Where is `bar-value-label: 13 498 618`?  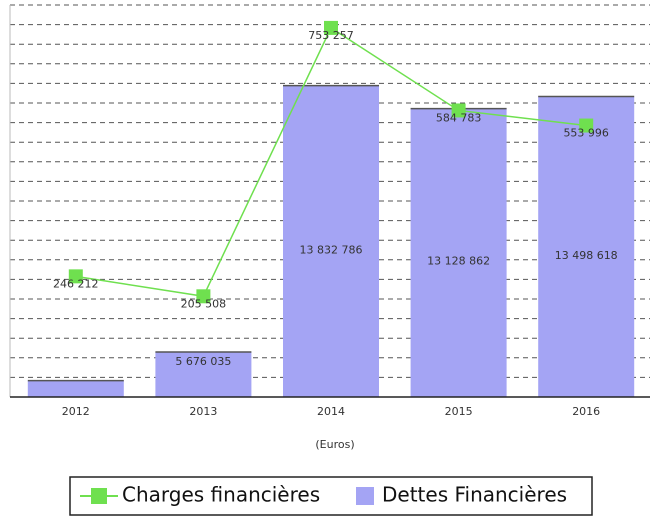
bar-value-label: 13 498 618 is located at coordinates (586, 255).